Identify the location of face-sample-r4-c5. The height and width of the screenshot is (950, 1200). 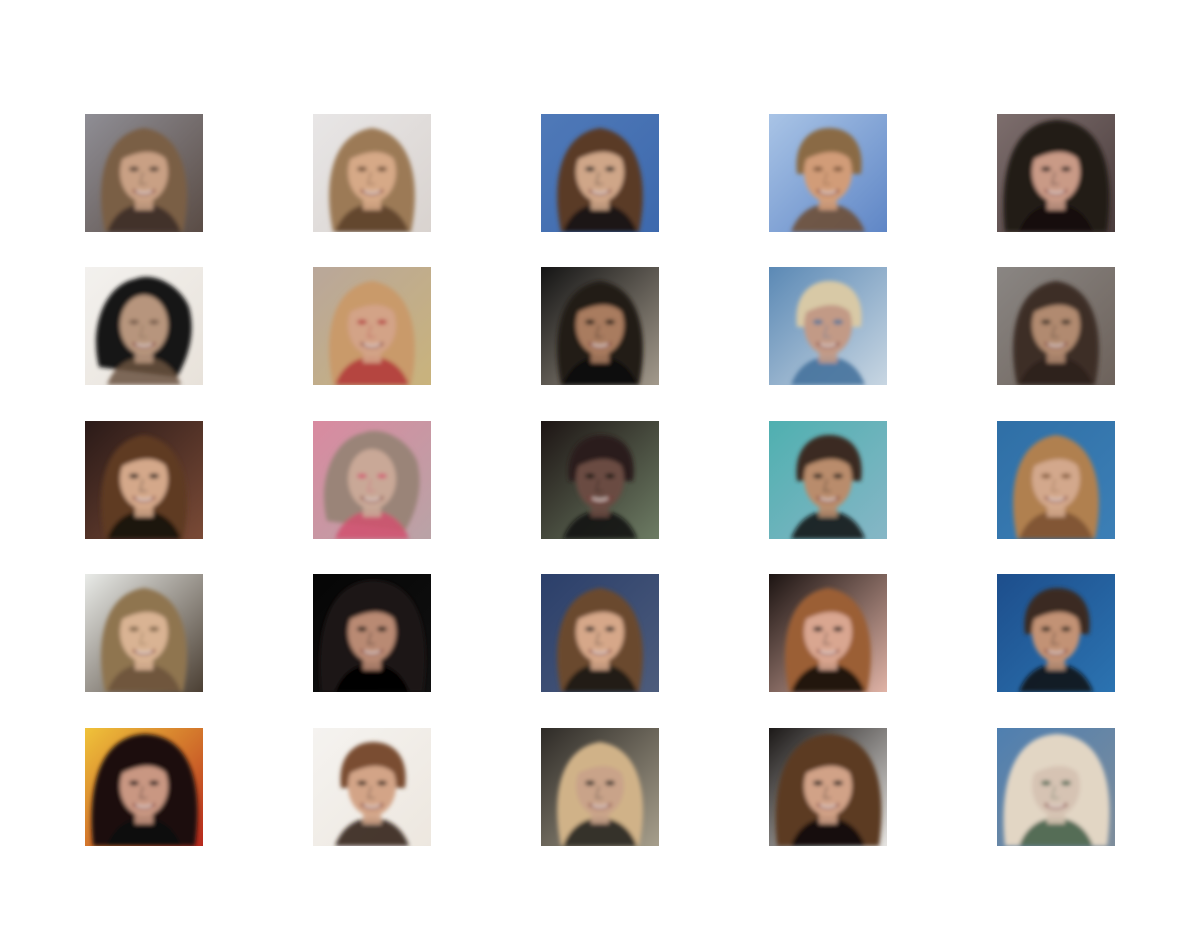
(1056, 633).